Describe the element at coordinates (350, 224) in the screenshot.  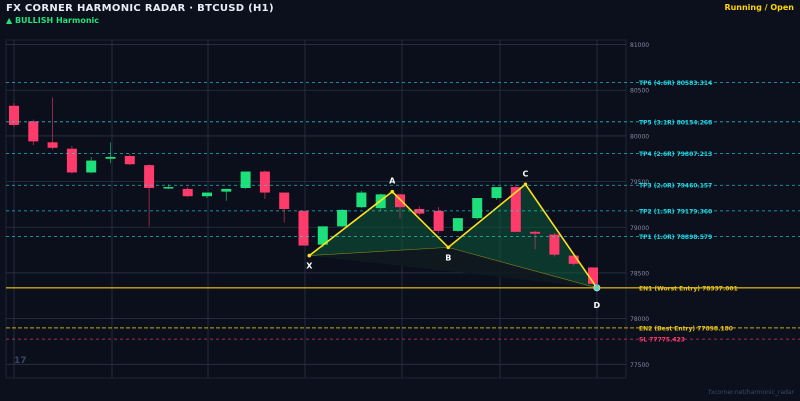
I see `pattern-leg-XA` at that location.